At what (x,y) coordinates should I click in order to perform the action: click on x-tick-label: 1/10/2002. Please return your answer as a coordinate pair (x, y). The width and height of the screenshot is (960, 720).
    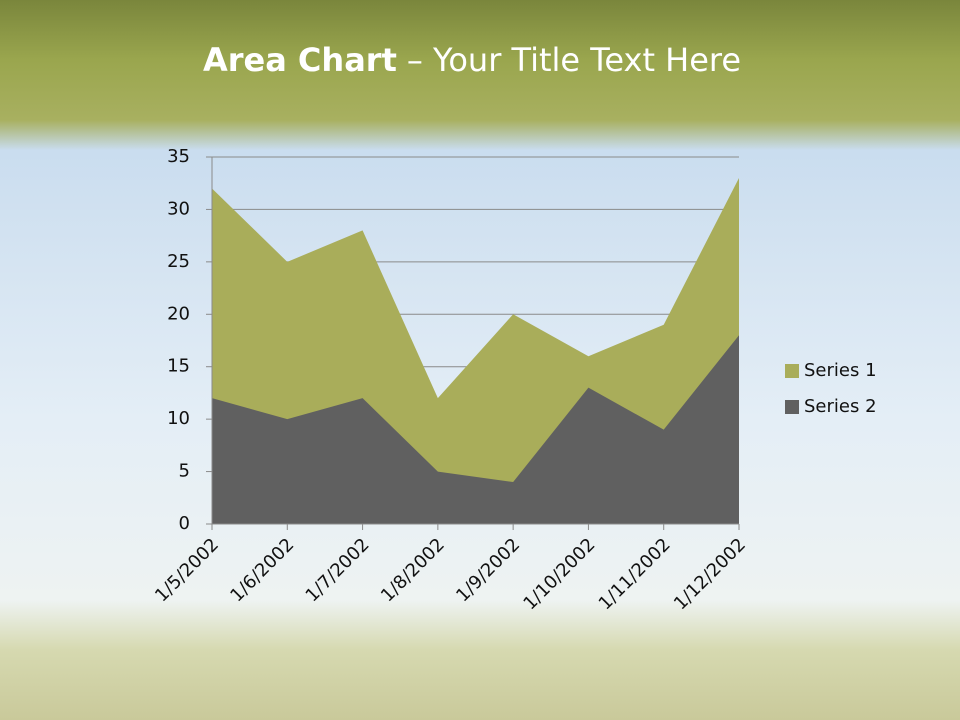
    Looking at the image, I should click on (559, 574).